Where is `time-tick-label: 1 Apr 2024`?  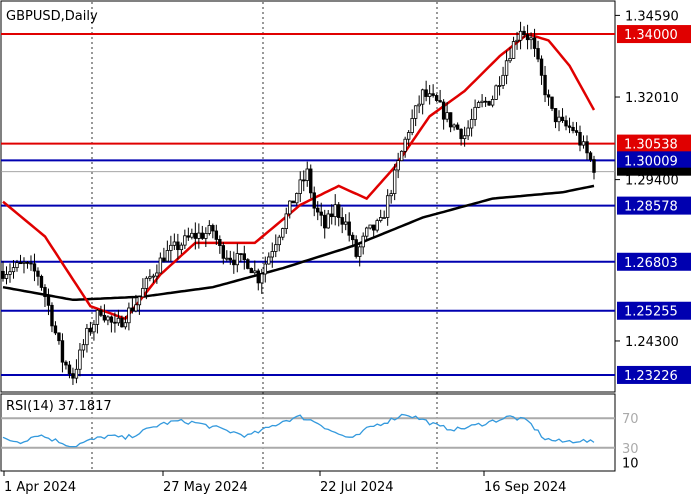 time-tick-label: 1 Apr 2024 is located at coordinates (40, 487).